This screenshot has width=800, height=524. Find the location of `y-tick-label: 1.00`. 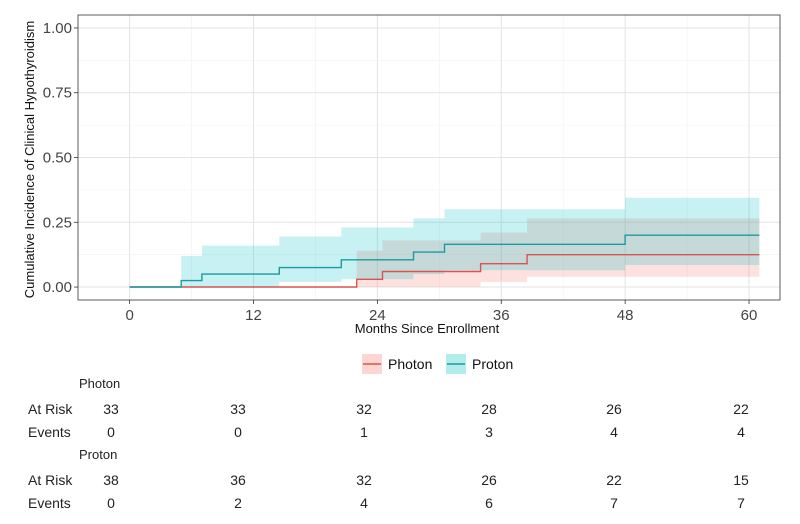

y-tick-label: 1.00 is located at coordinates (57, 28).